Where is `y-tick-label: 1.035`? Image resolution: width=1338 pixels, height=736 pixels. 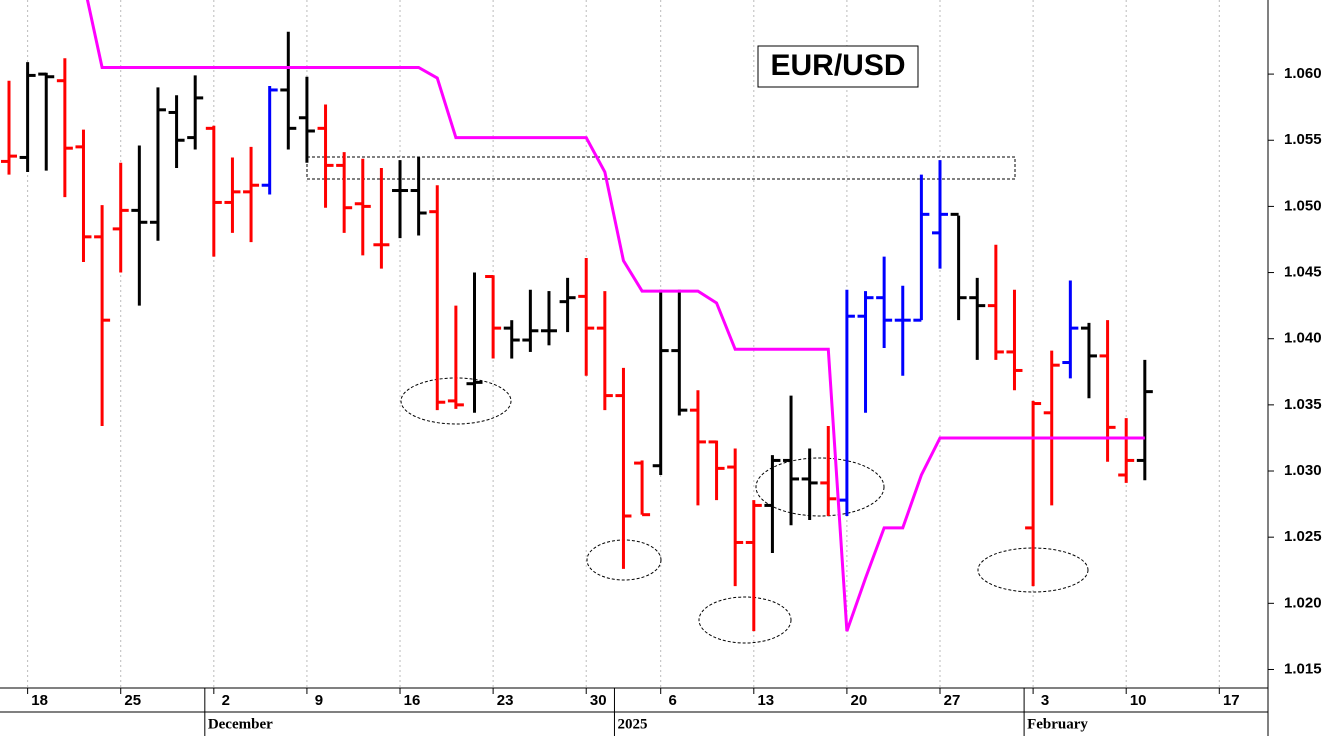 y-tick-label: 1.035 is located at coordinates (1303, 404).